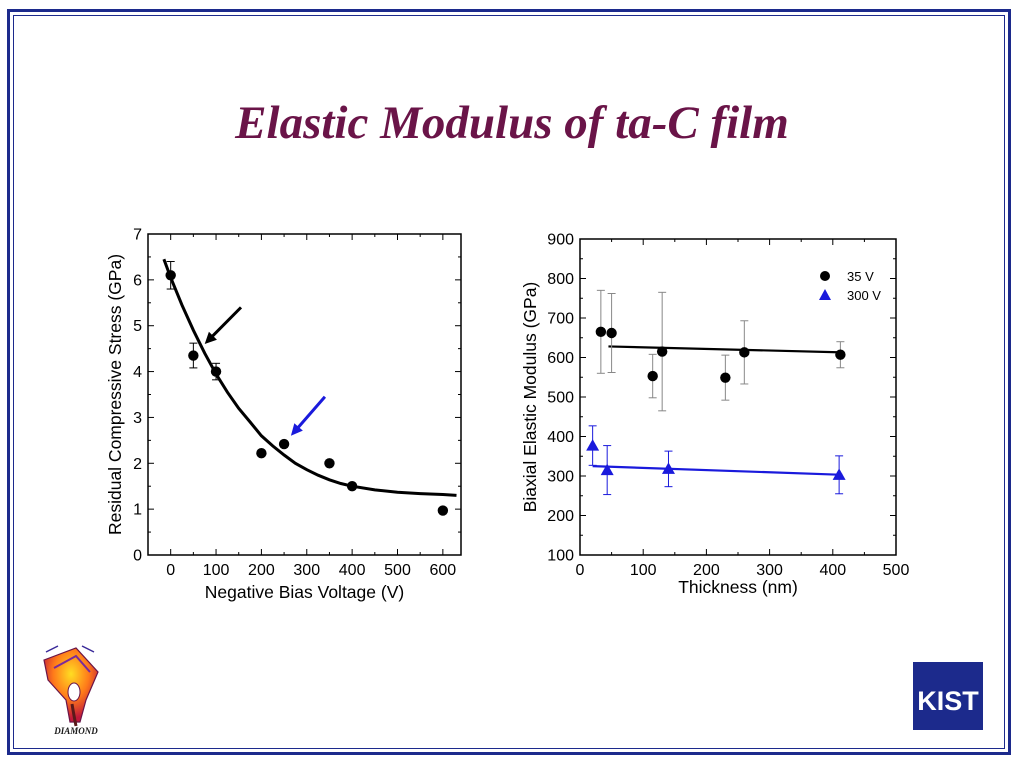  Describe the element at coordinates (560, 437) in the screenshot. I see `y-tick-label: 400` at that location.